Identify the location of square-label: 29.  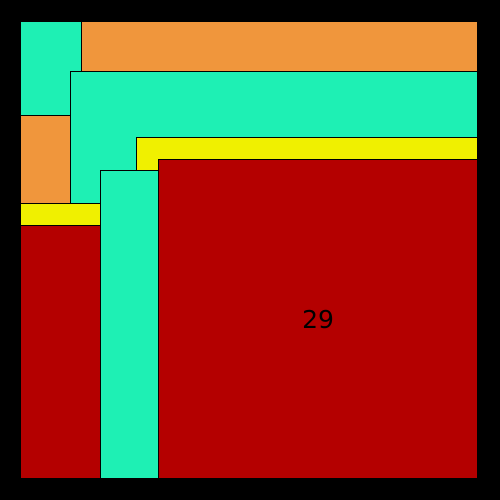
(318, 319).